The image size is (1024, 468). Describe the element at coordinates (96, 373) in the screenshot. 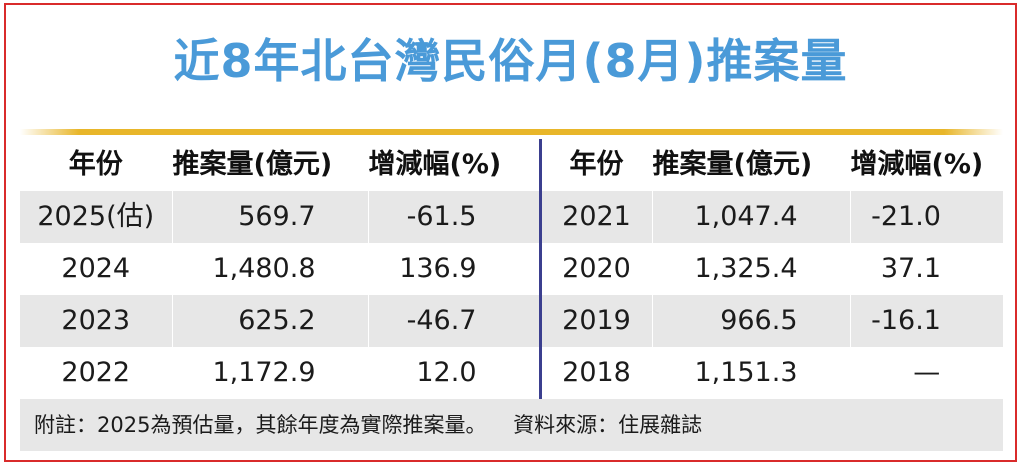

I see `year-cell: 2022` at that location.